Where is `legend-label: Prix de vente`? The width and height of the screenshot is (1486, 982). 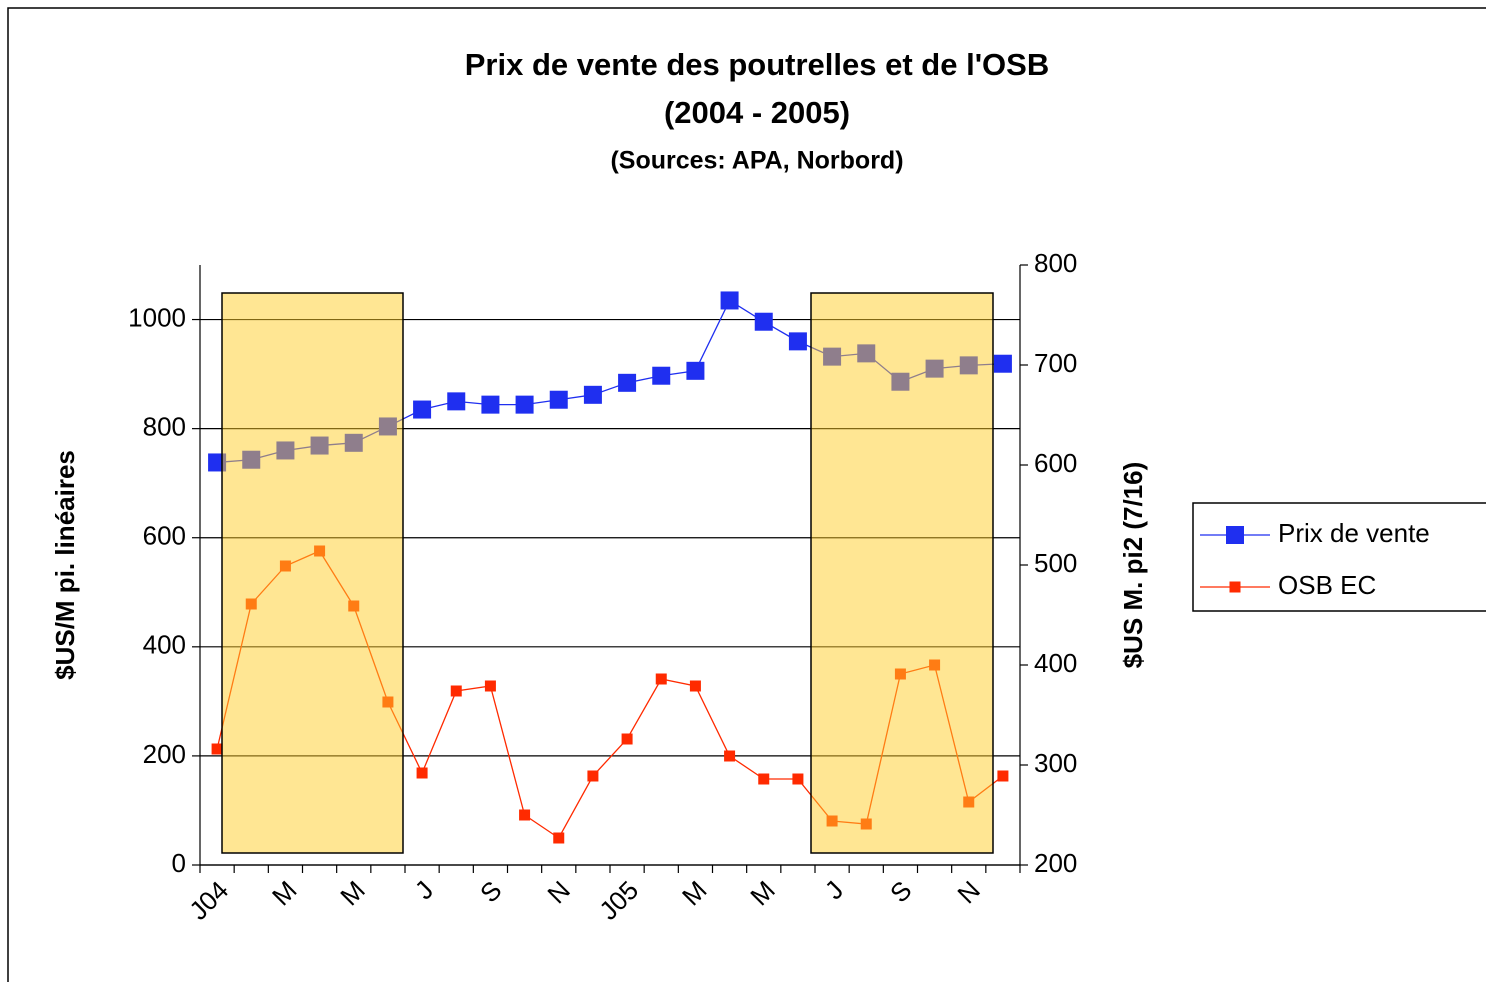 legend-label: Prix de vente is located at coordinates (1354, 533).